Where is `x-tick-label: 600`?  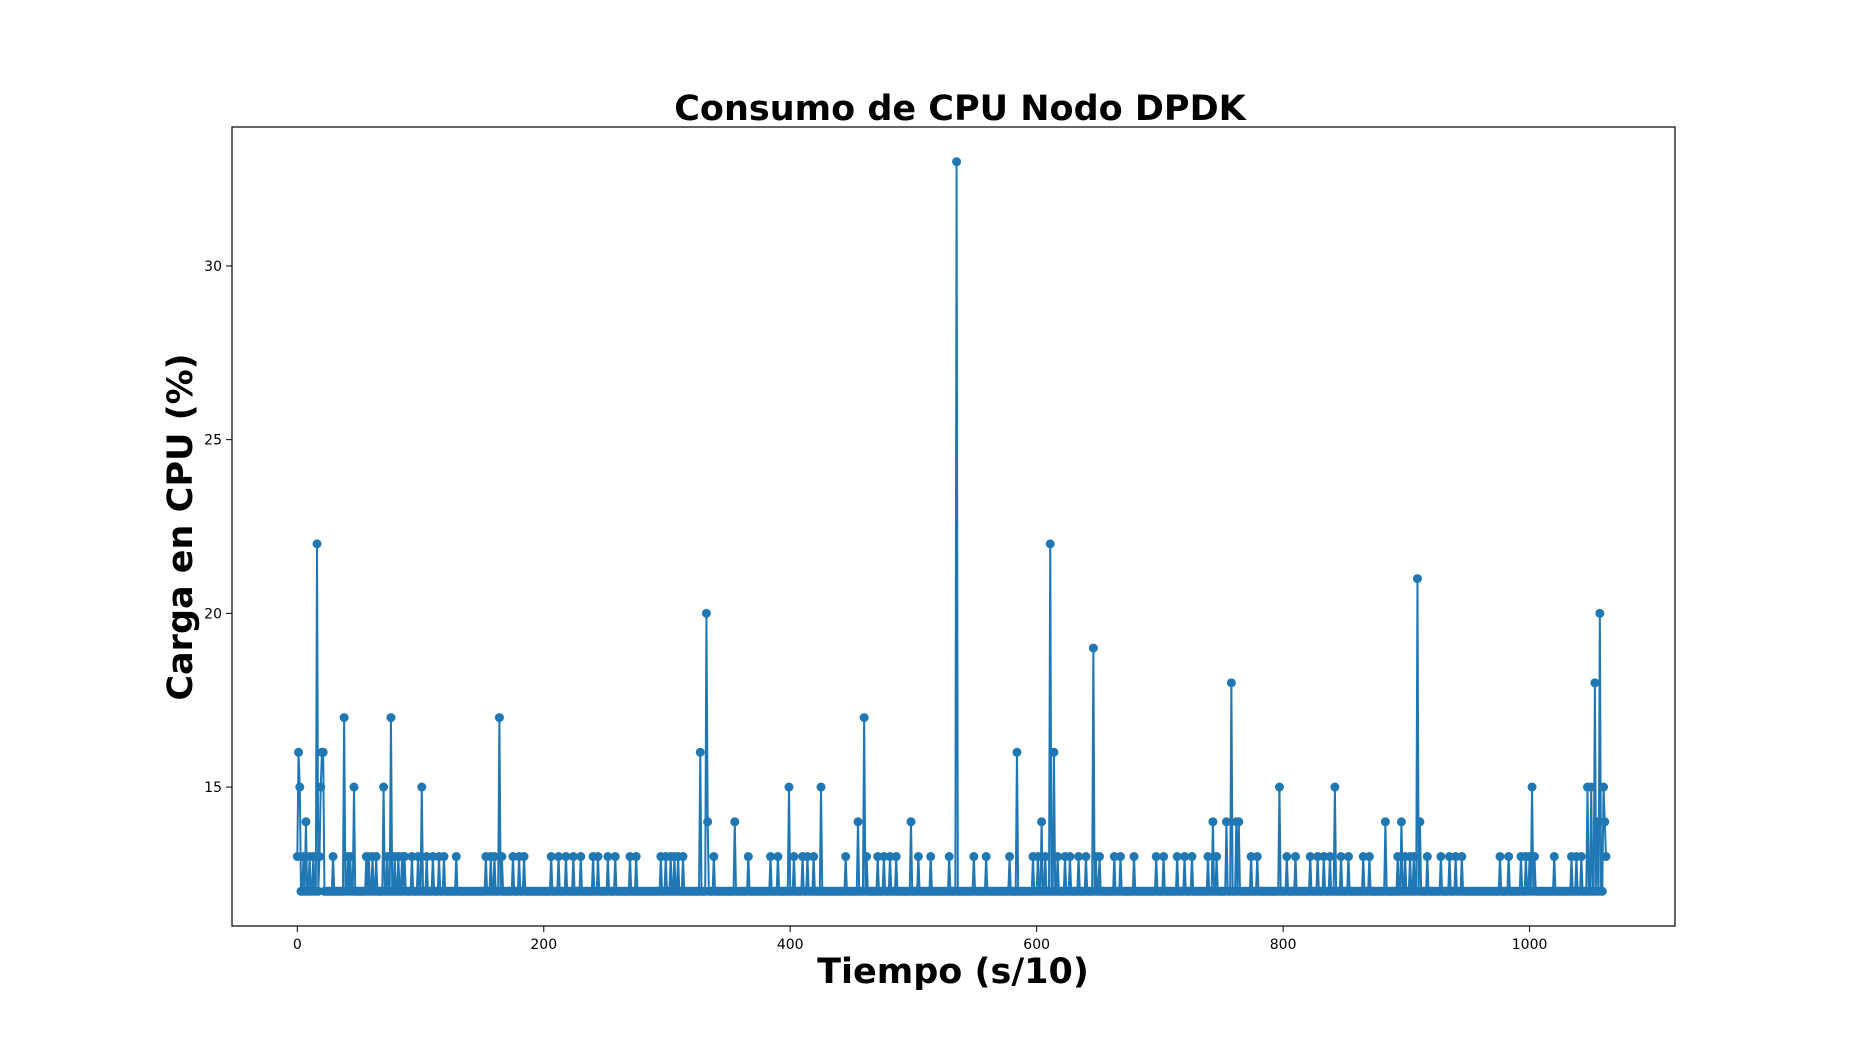
x-tick-label: 600 is located at coordinates (1036, 945).